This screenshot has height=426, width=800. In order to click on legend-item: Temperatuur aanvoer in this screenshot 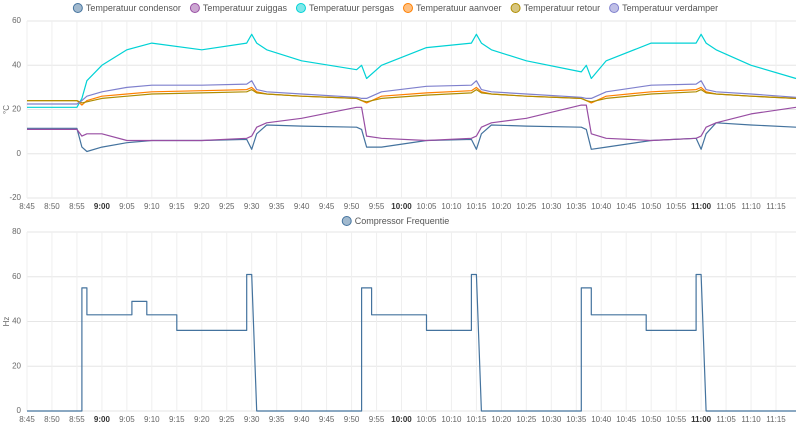, I will do `click(452, 8)`.